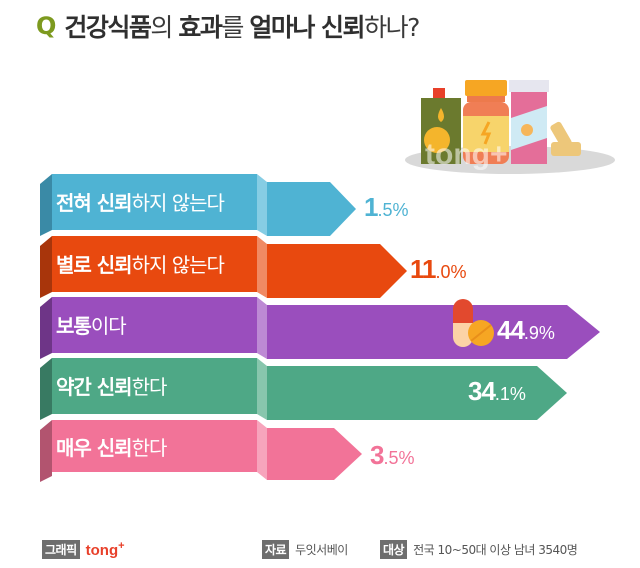  I want to click on label-bold: 전혀 신뢰, so click(94, 202).